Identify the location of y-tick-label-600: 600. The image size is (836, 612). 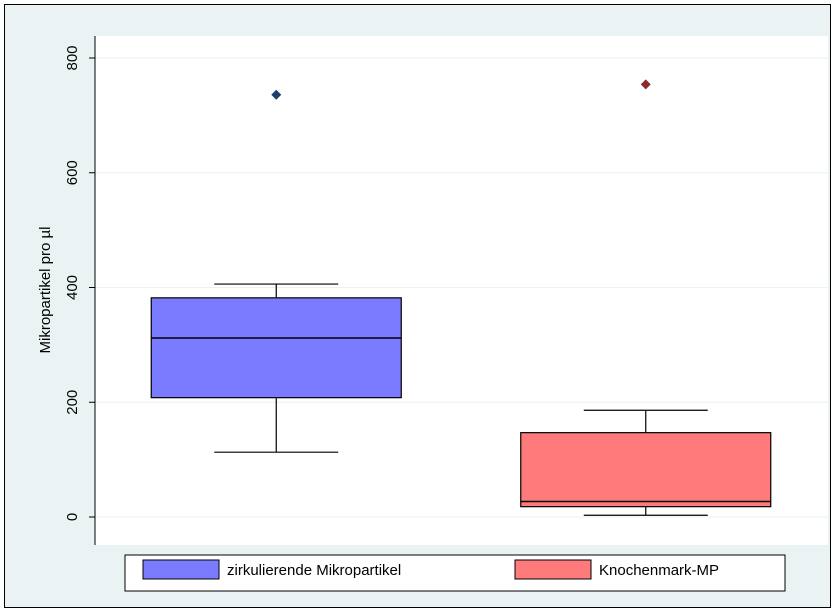
(72, 172).